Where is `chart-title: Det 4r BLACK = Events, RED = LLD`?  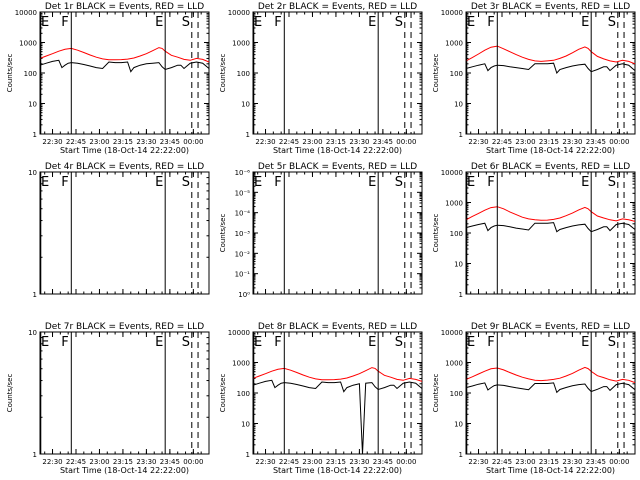 chart-title: Det 4r BLACK = Events, RED = LLD is located at coordinates (124, 167).